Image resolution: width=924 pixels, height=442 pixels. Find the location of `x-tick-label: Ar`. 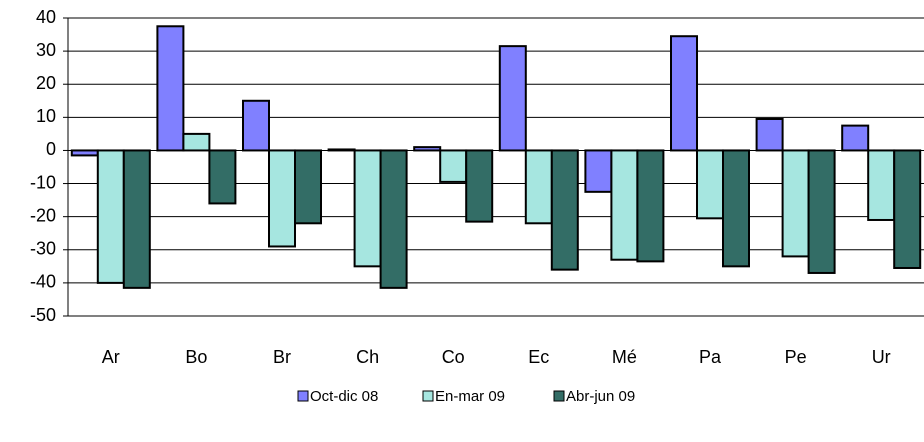

x-tick-label: Ar is located at coordinates (111, 357).